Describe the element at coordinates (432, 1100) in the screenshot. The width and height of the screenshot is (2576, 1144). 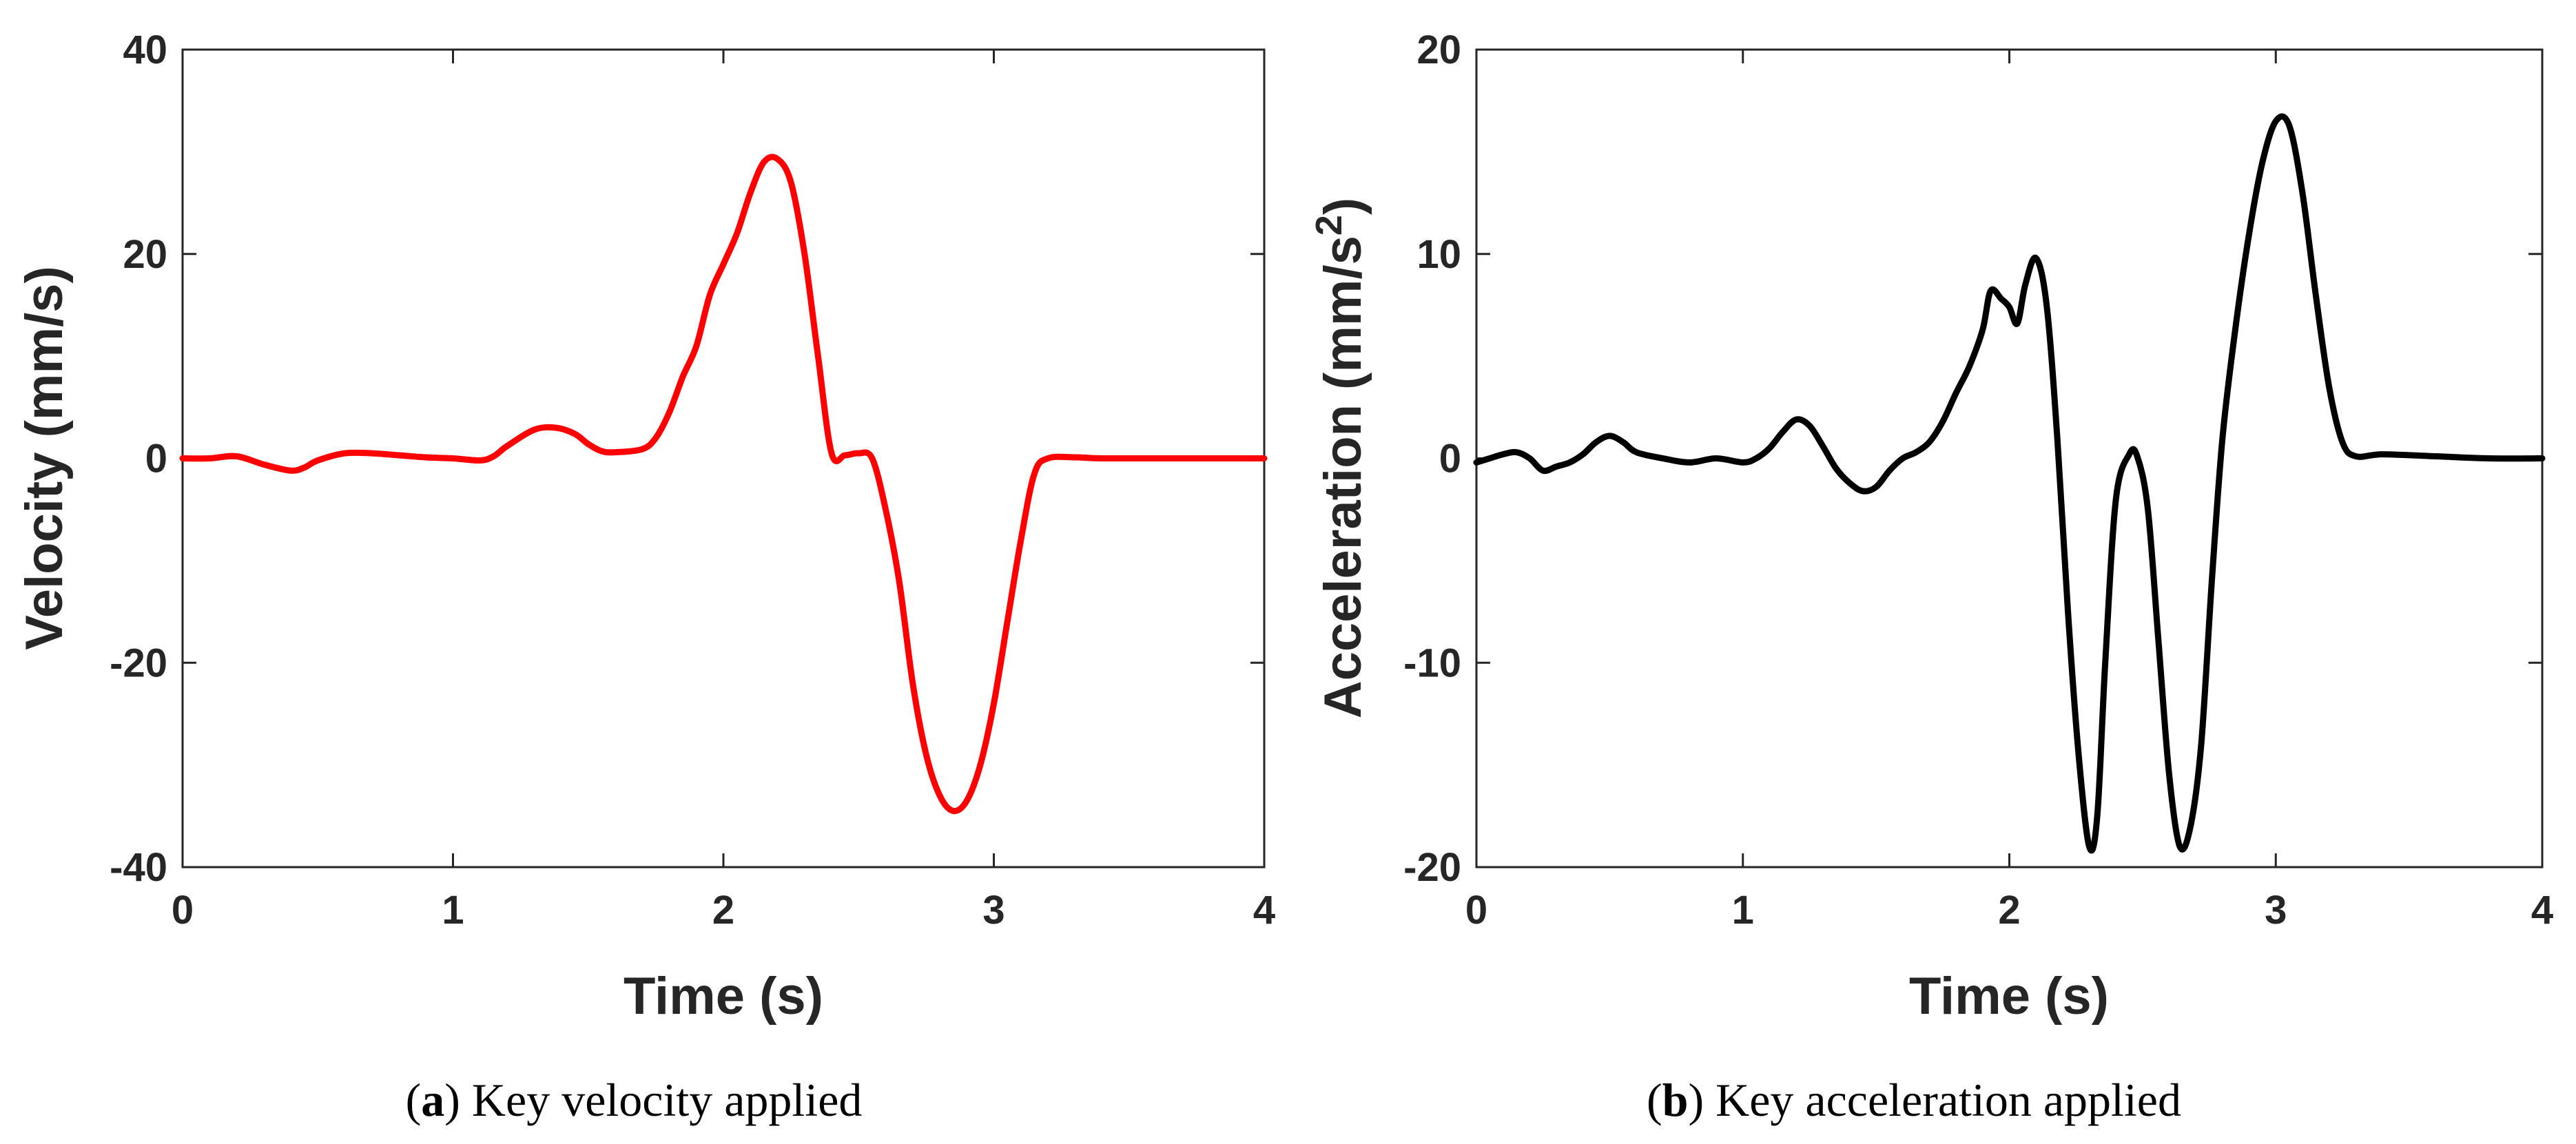
I see `velocity-caption-letter: a` at that location.